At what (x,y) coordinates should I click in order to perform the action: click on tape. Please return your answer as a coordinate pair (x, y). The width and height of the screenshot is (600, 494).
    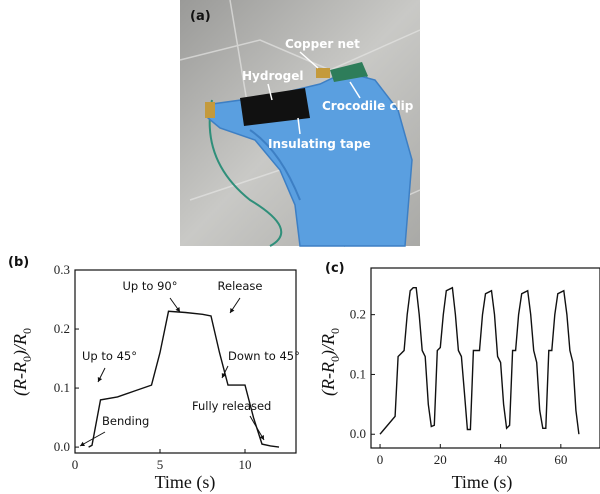
    Looking at the image, I should click on (275, 107).